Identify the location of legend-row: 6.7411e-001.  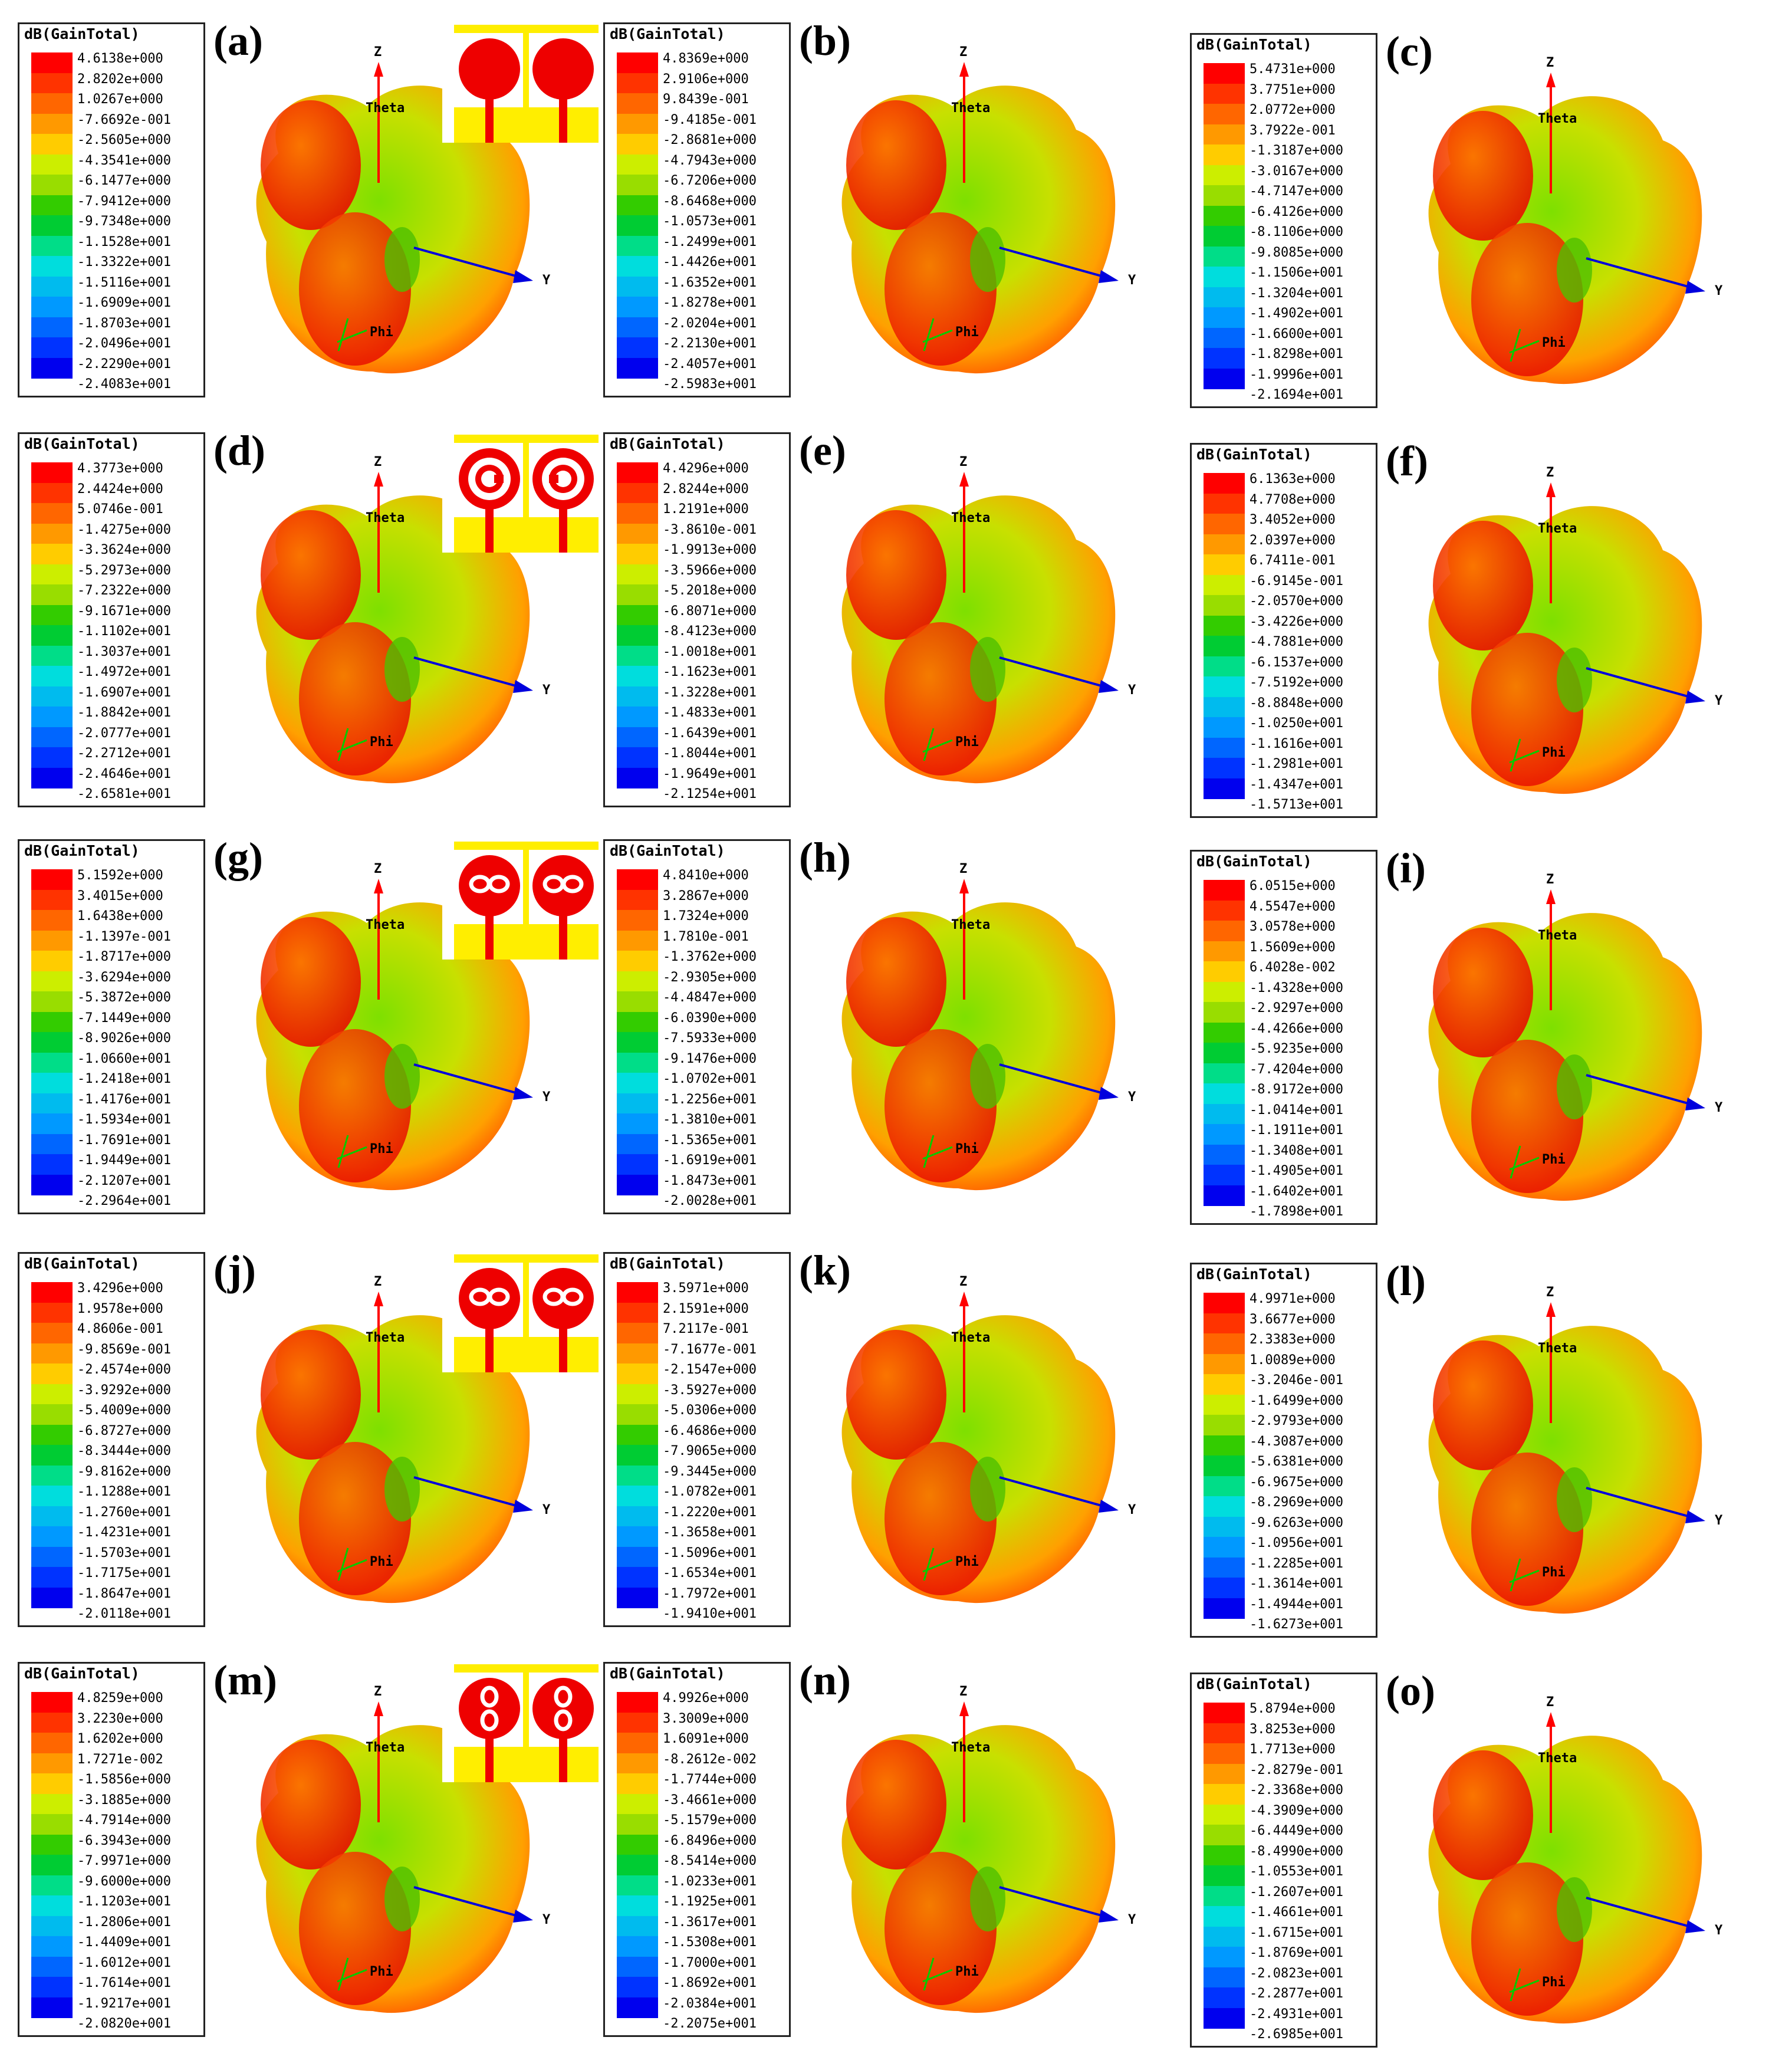
(1284, 564).